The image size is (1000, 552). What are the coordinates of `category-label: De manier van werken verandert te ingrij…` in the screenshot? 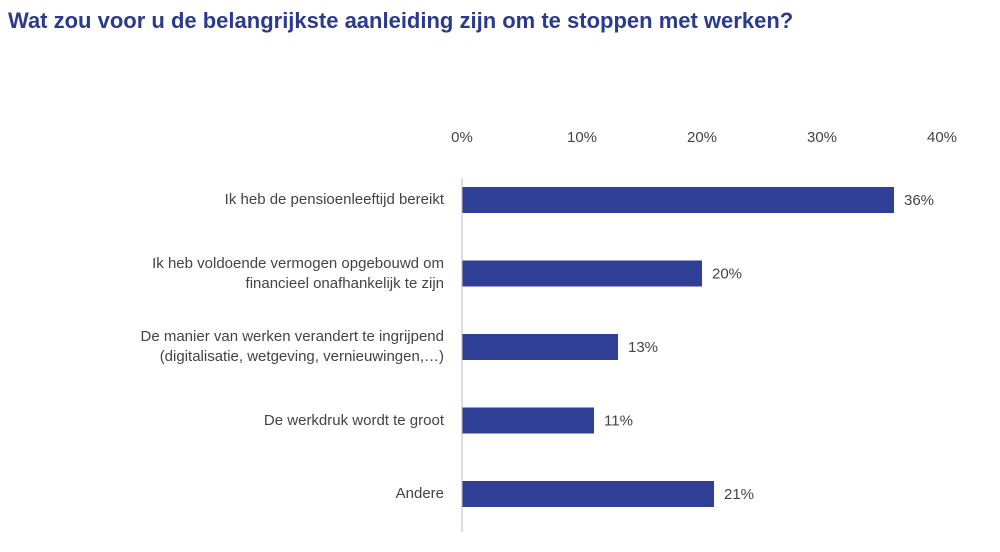 It's located at (292, 346).